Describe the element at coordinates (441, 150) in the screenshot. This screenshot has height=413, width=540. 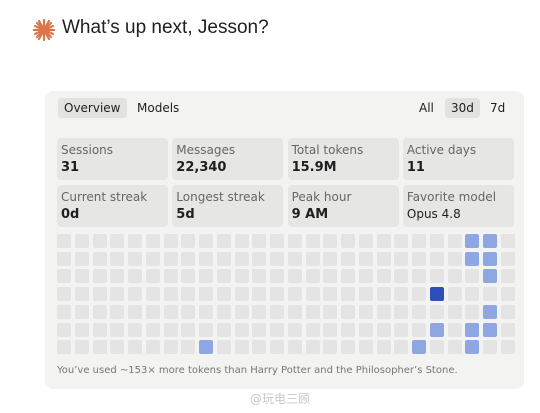
I see `stat-label: Active days` at that location.